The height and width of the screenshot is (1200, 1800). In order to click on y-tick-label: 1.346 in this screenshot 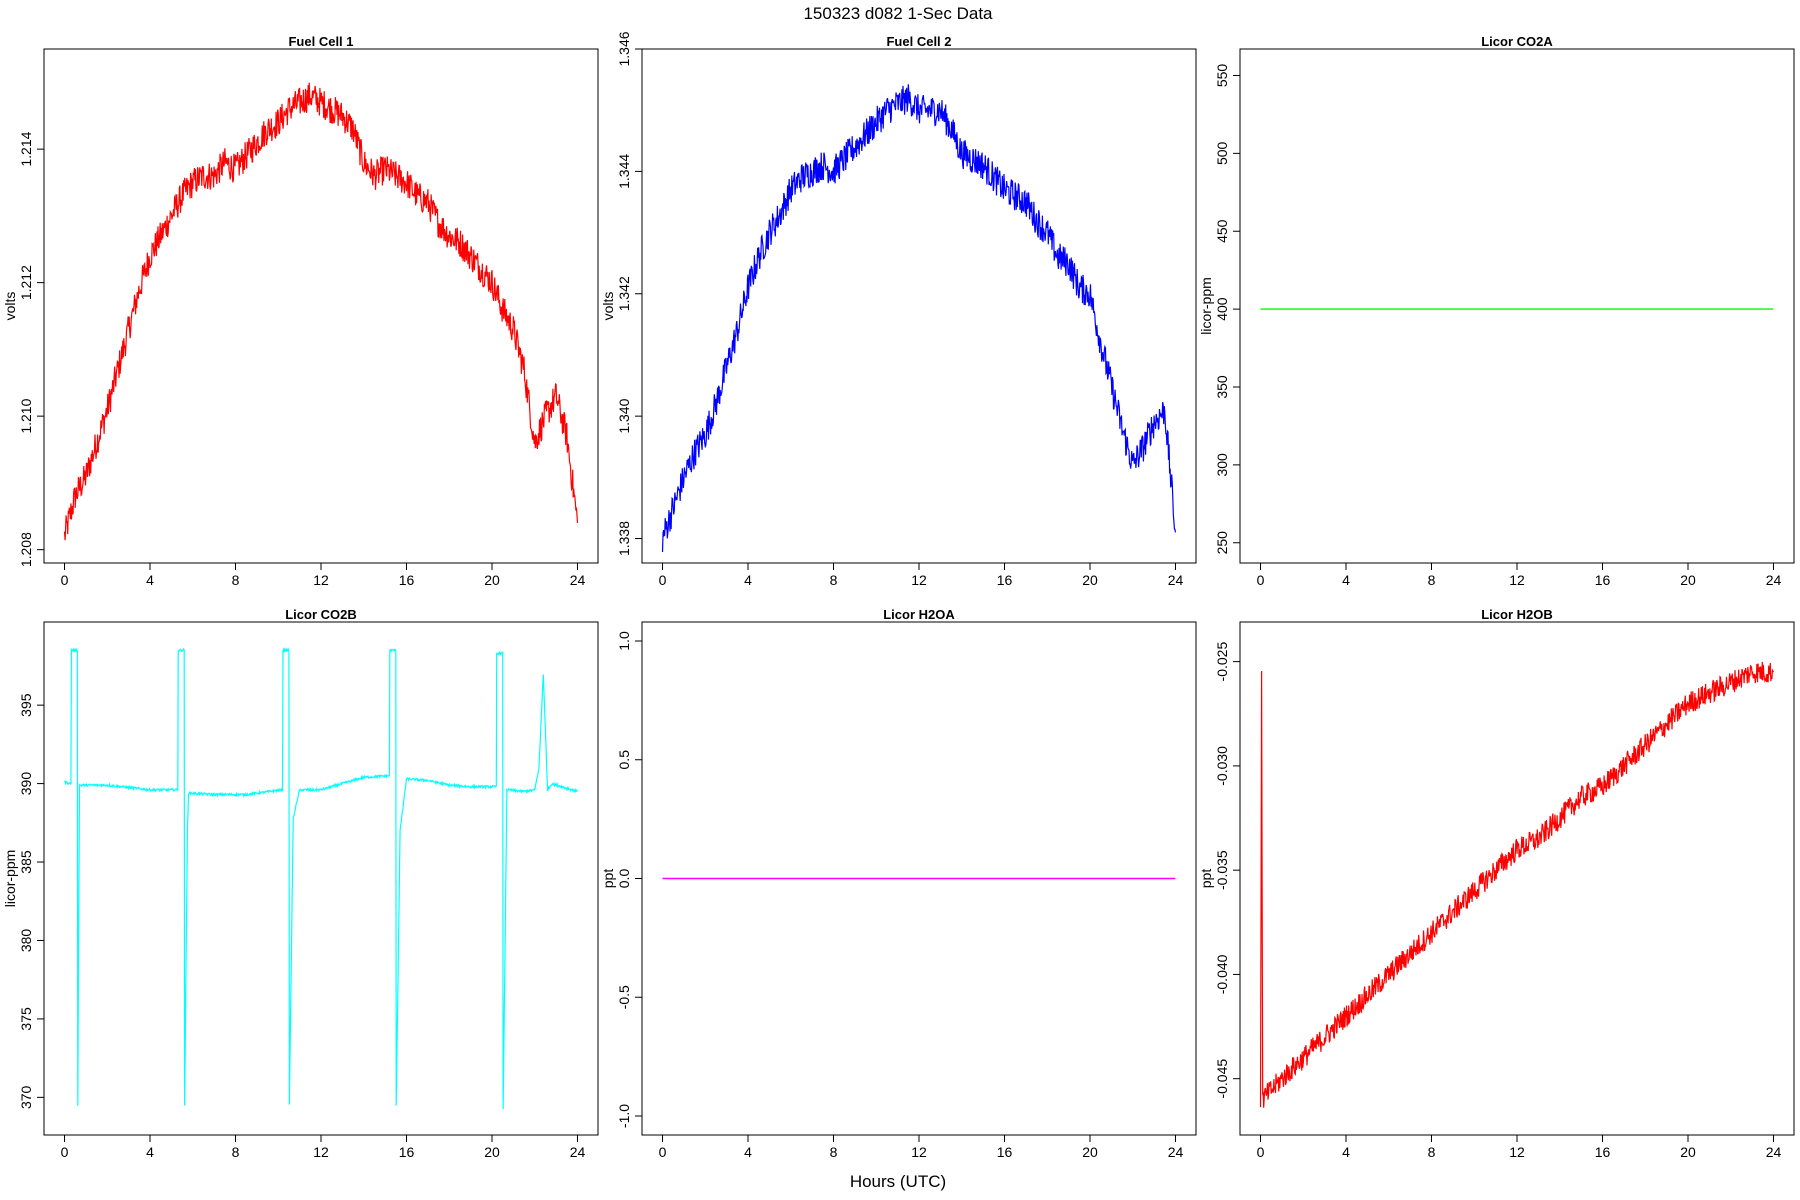, I will do `click(624, 48)`.